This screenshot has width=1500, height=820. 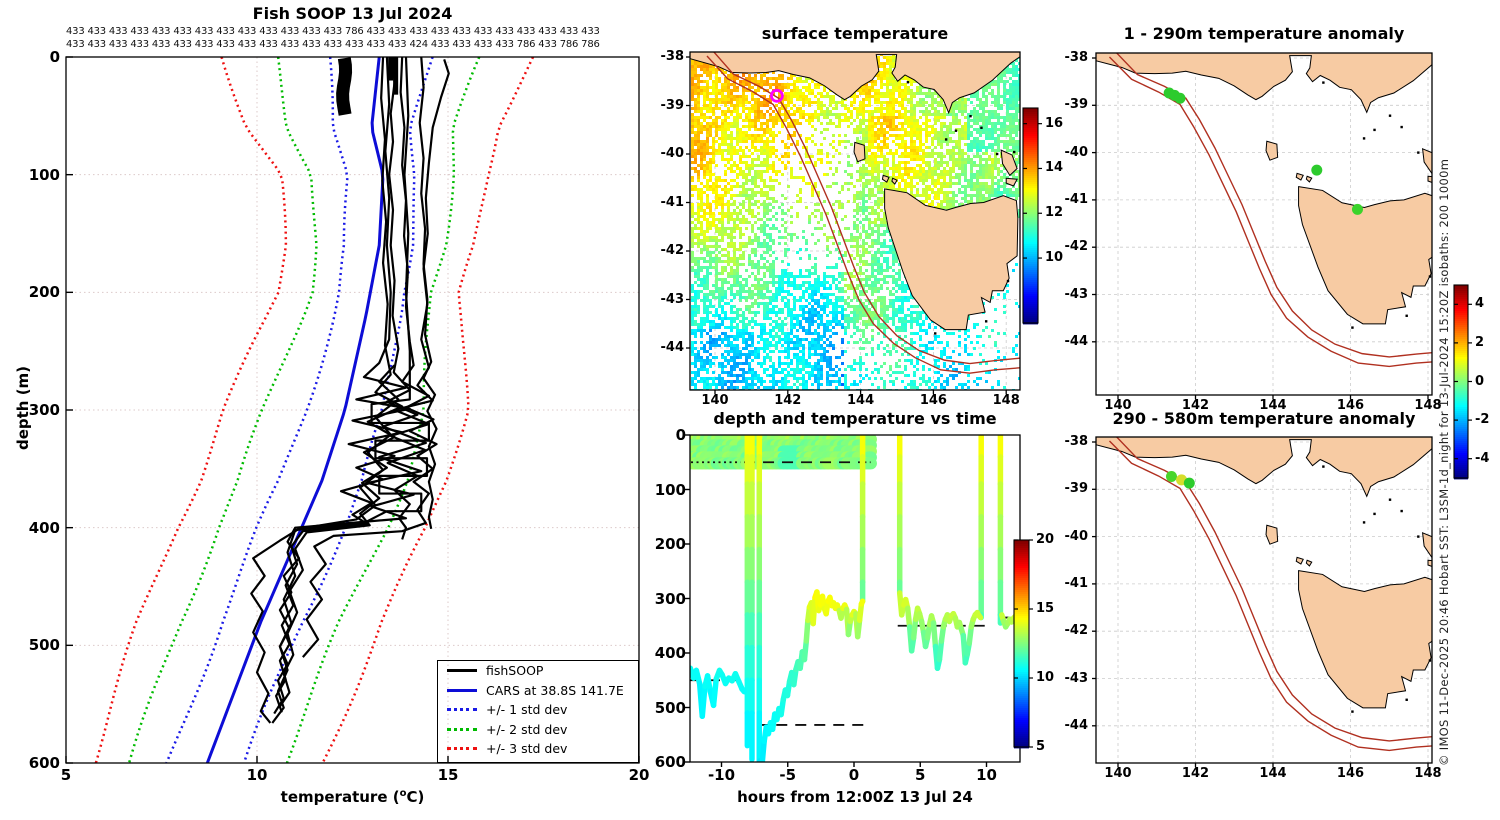 What do you see at coordinates (44, 410) in the screenshot?
I see `profile-y-tick-label: 300` at bounding box center [44, 410].